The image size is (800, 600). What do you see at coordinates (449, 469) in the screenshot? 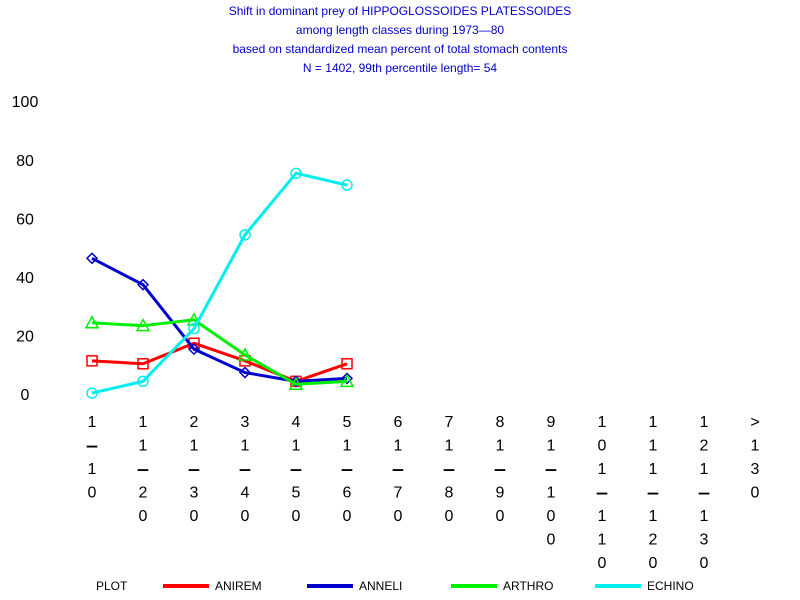
I see `x-tick-label: 7 1 -8 0` at bounding box center [449, 469].